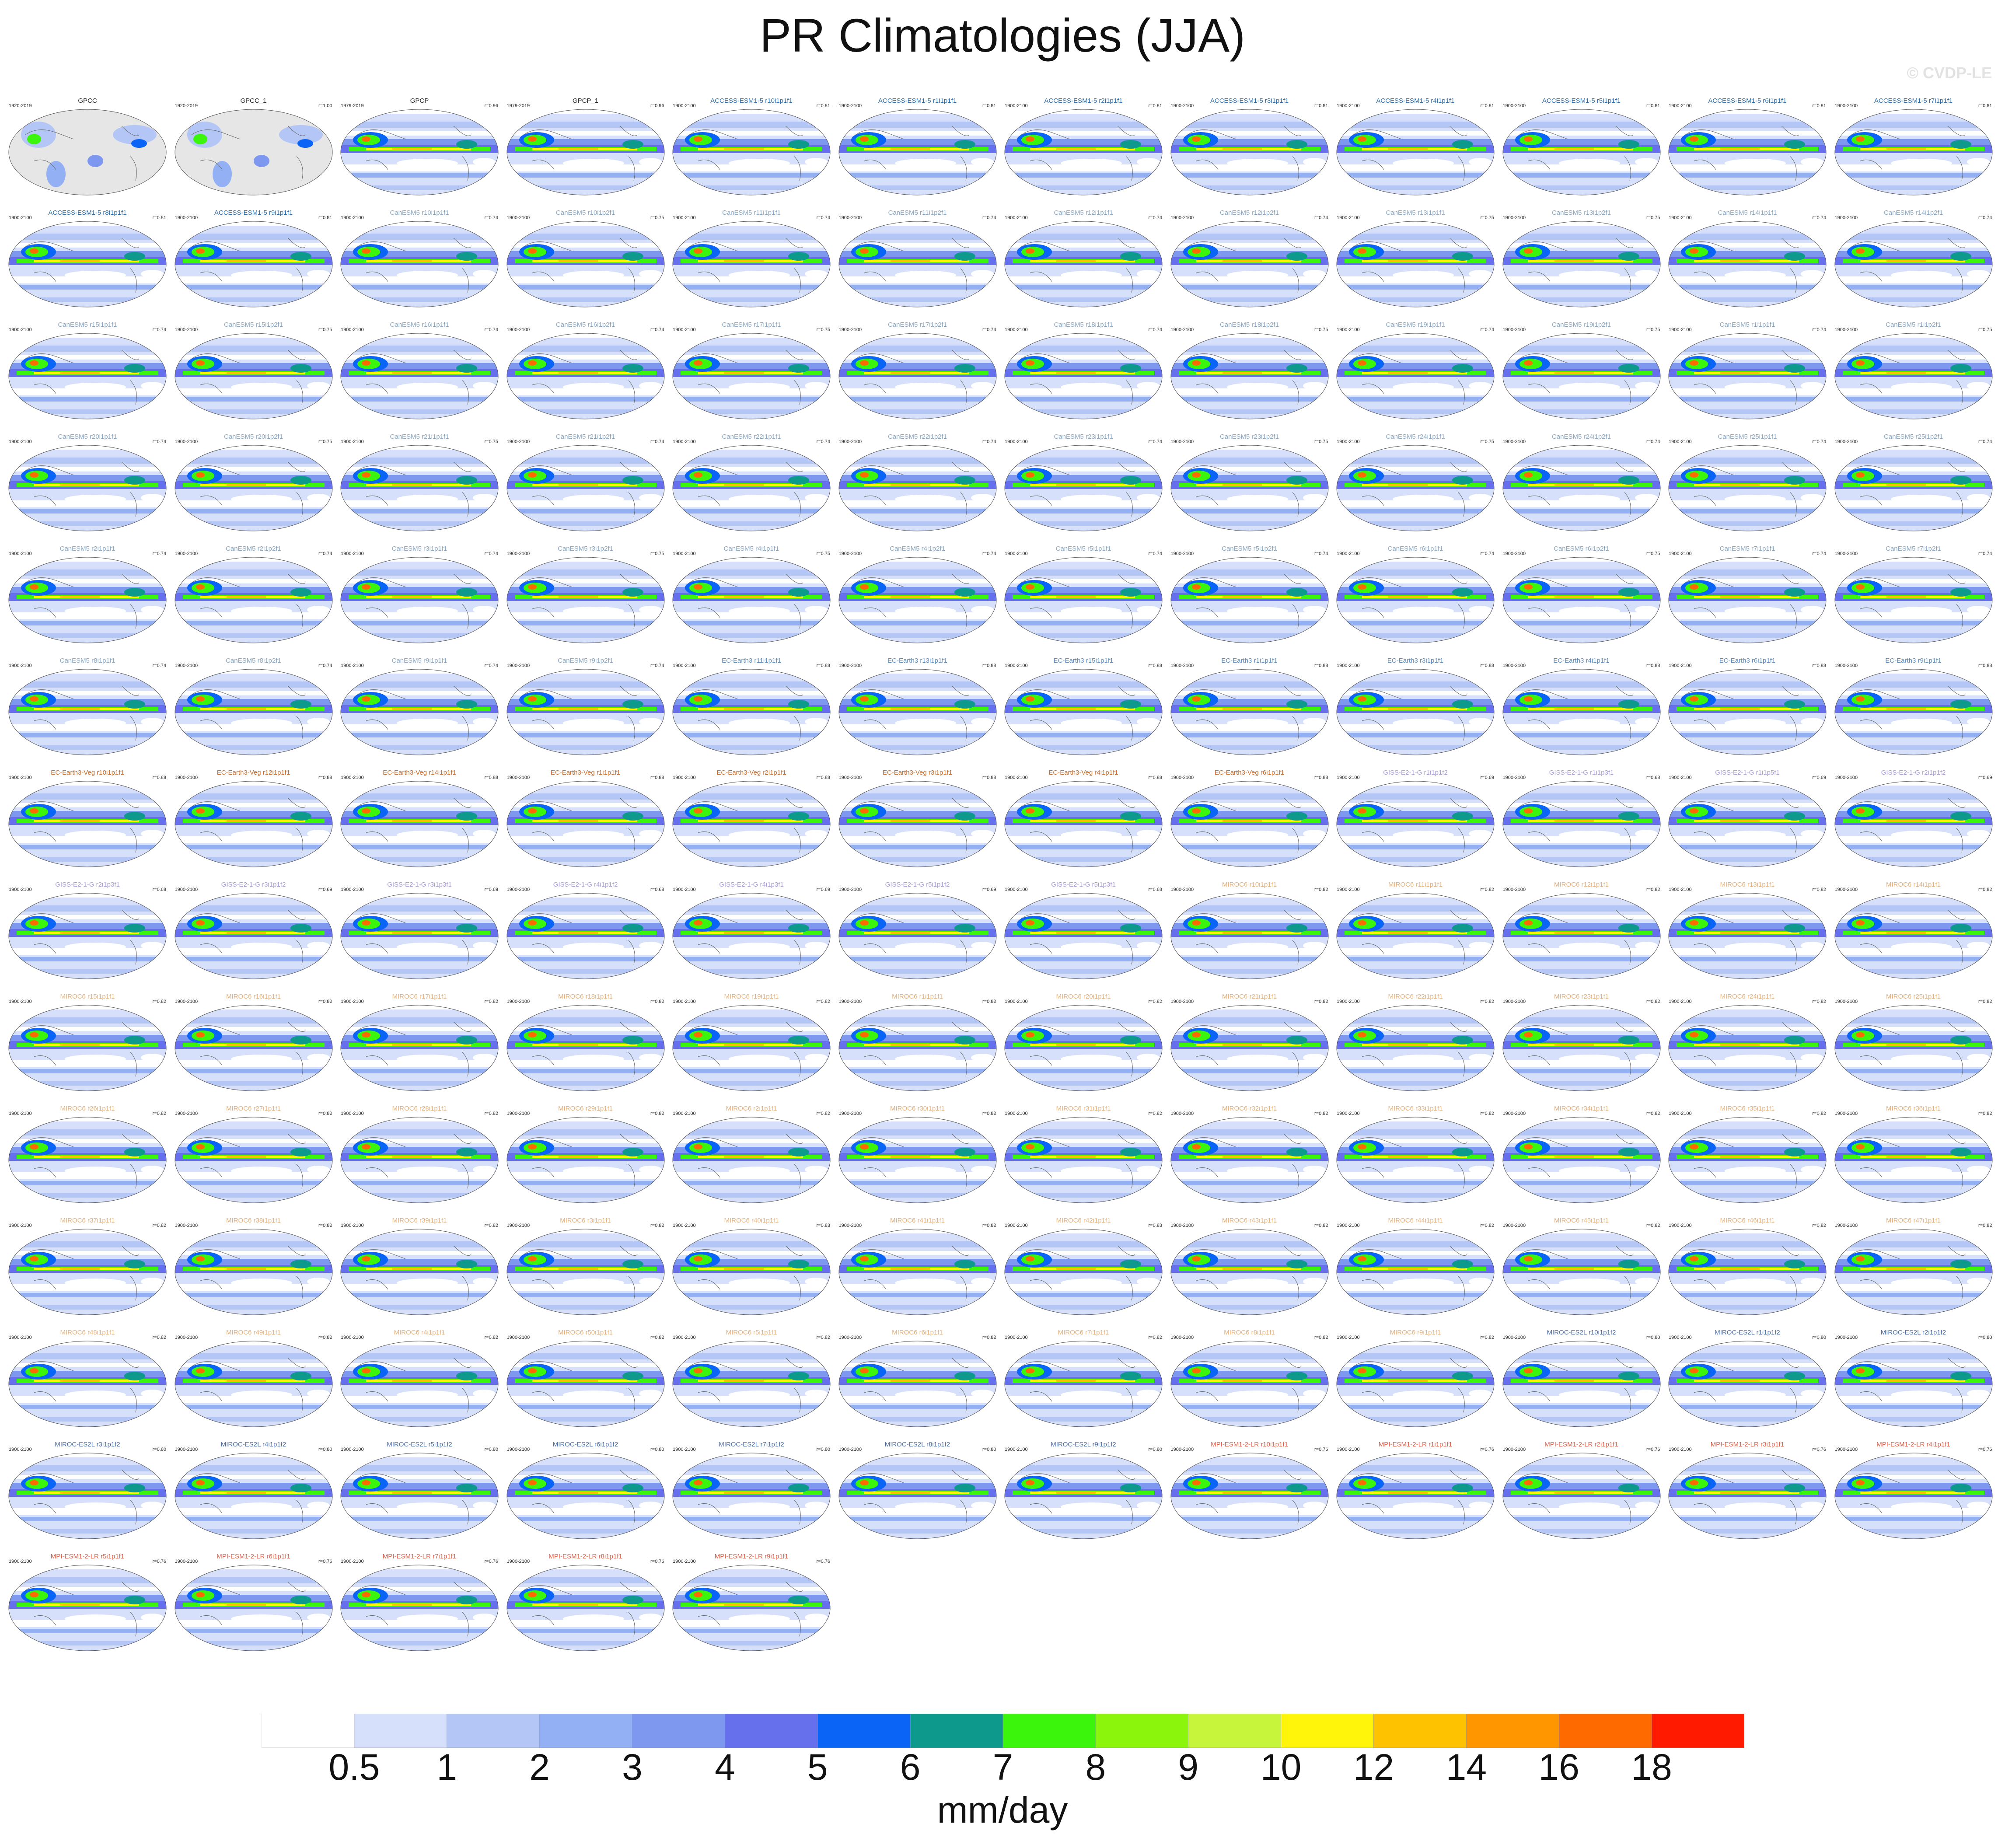 The height and width of the screenshot is (1848, 2005). I want to click on map-panel: EC-Earth3 r11i1p1f1 1900-2100 r=0.88, so click(751, 714).